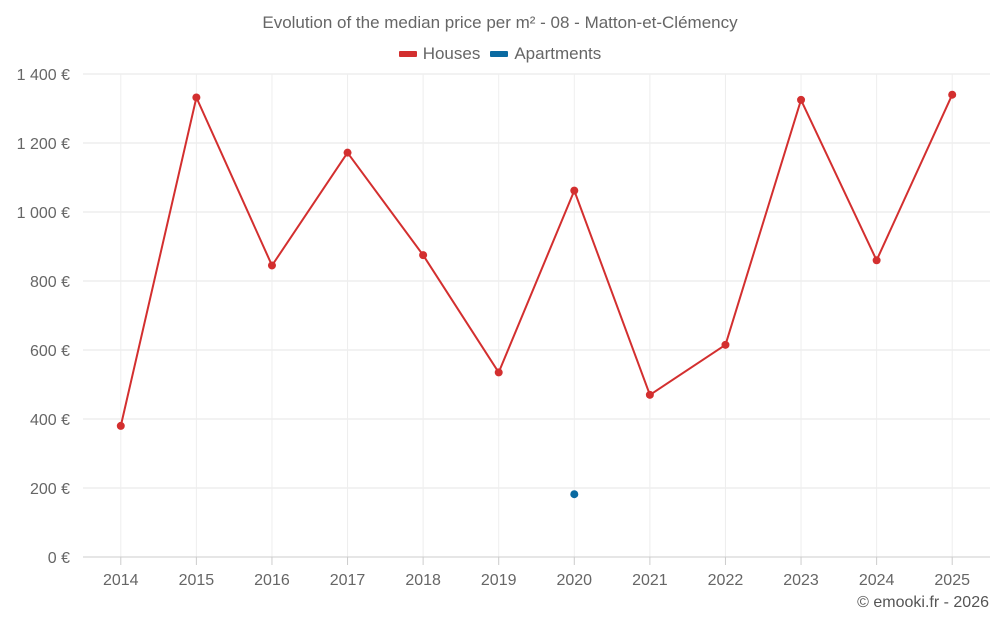  I want to click on x-tick-label: 2017, so click(348, 580).